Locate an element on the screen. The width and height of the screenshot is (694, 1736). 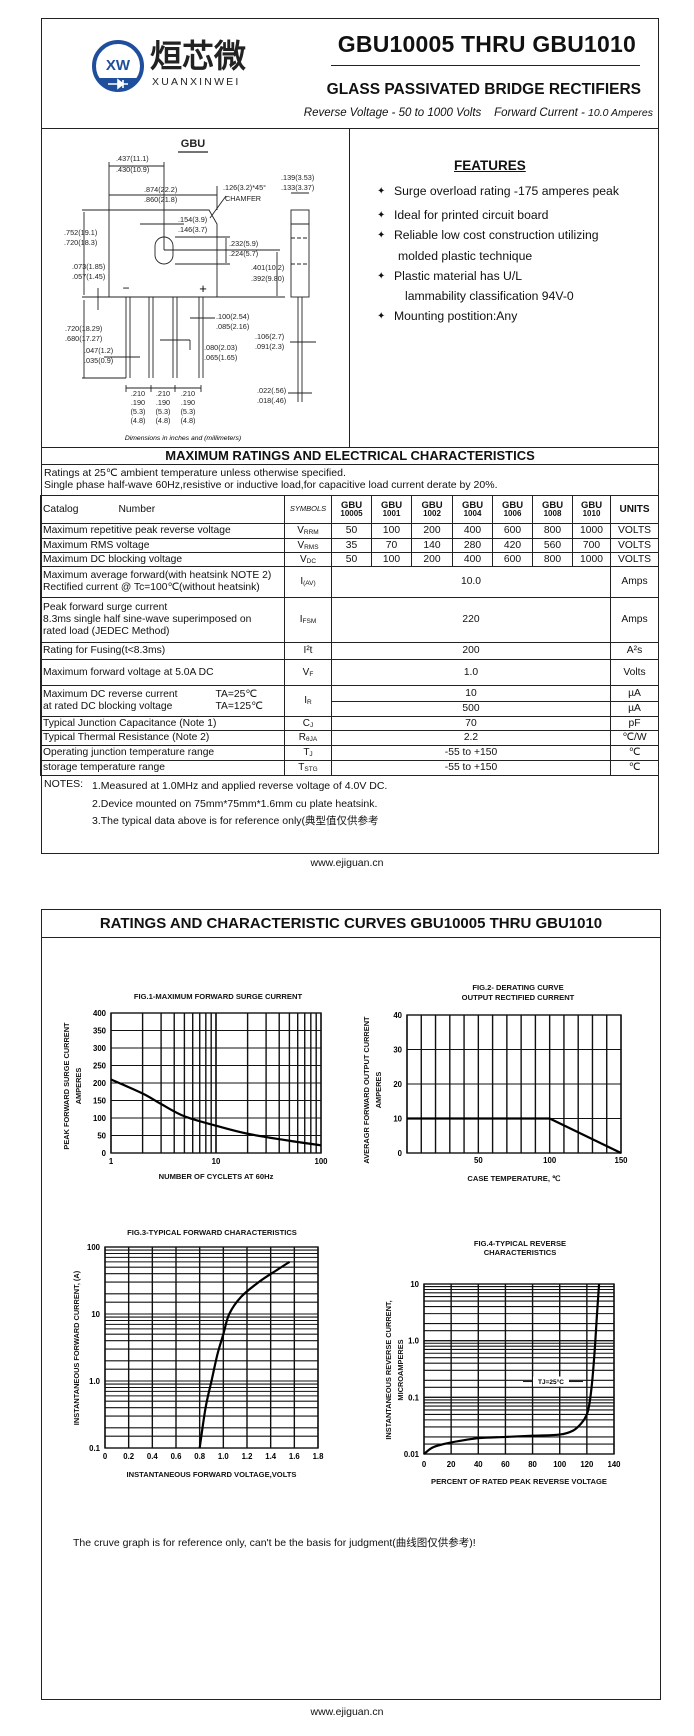
chart-4: 0 20 40 60 80 100 120 140 0.01 0.1 1.0 10 TJ=25°C is located at coordinates (512, 1374).